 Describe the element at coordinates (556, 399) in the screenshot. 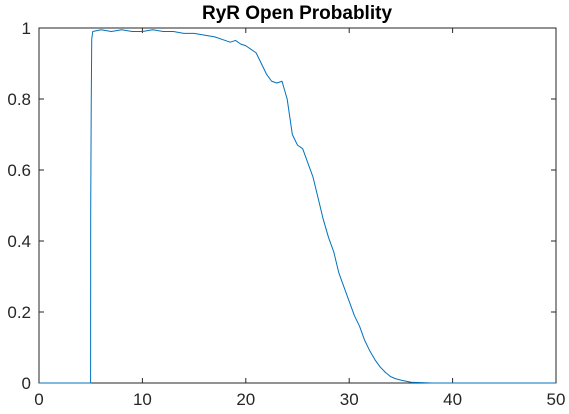

I see `x-tick-label: 50` at that location.